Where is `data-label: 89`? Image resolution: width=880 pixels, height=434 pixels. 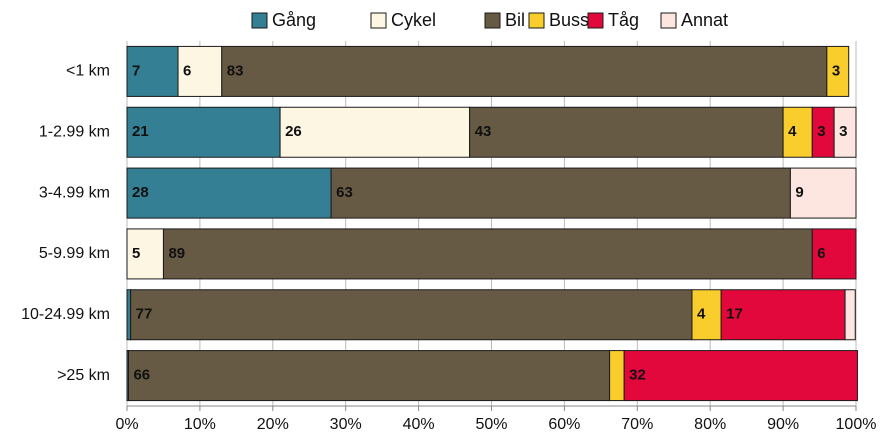
data-label: 89 is located at coordinates (176, 253).